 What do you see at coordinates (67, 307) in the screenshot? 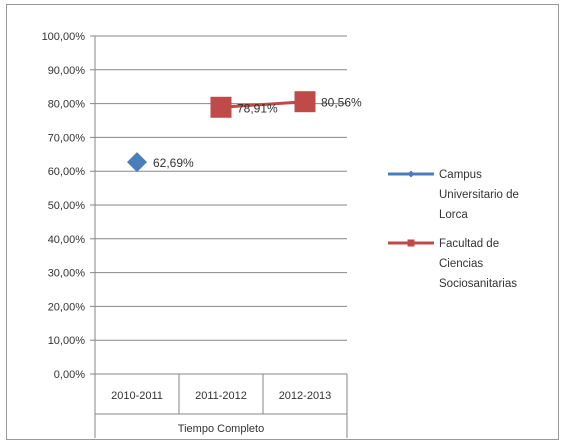
I see `y-tick-label: 20,00%` at bounding box center [67, 307].